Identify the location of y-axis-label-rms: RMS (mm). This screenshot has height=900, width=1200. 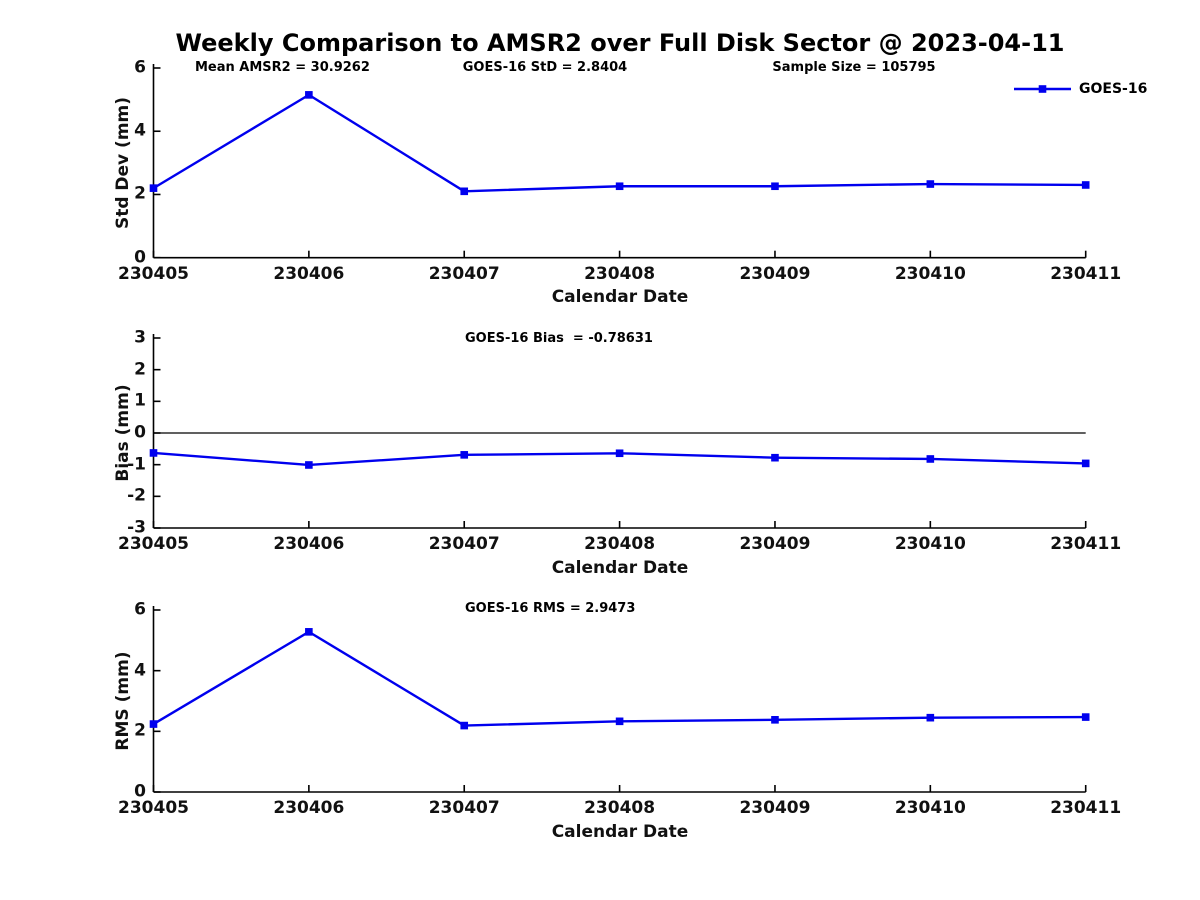
(123, 701).